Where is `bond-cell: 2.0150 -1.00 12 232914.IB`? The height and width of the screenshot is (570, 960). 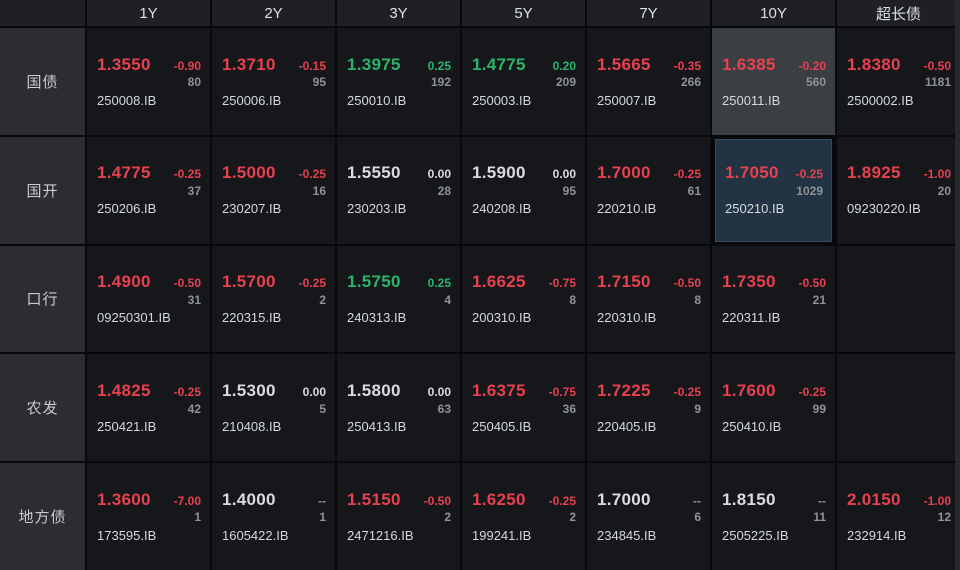 bond-cell: 2.0150 -1.00 12 232914.IB is located at coordinates (898, 516).